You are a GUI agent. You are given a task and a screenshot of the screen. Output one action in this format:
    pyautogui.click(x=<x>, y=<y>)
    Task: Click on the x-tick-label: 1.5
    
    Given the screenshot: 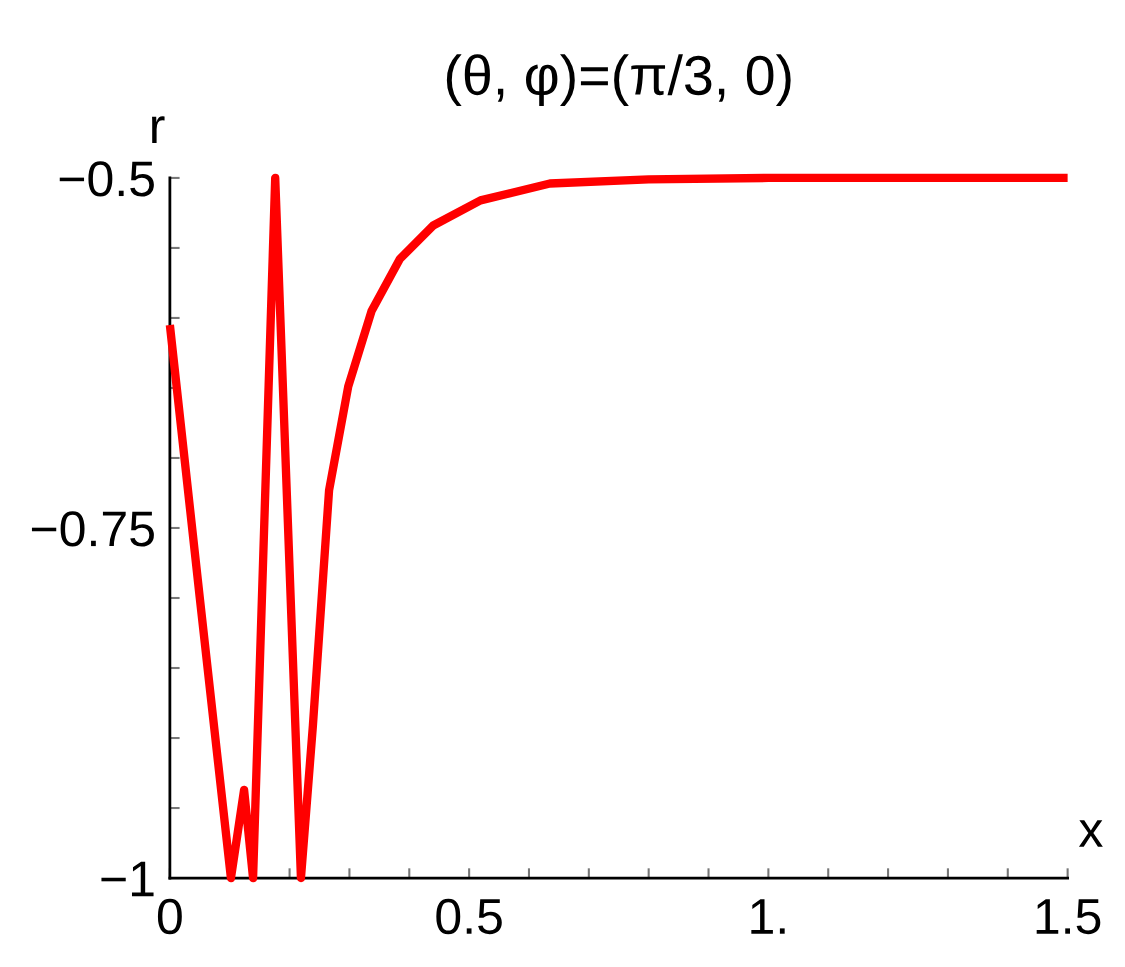 What is the action you would take?
    pyautogui.click(x=1068, y=917)
    